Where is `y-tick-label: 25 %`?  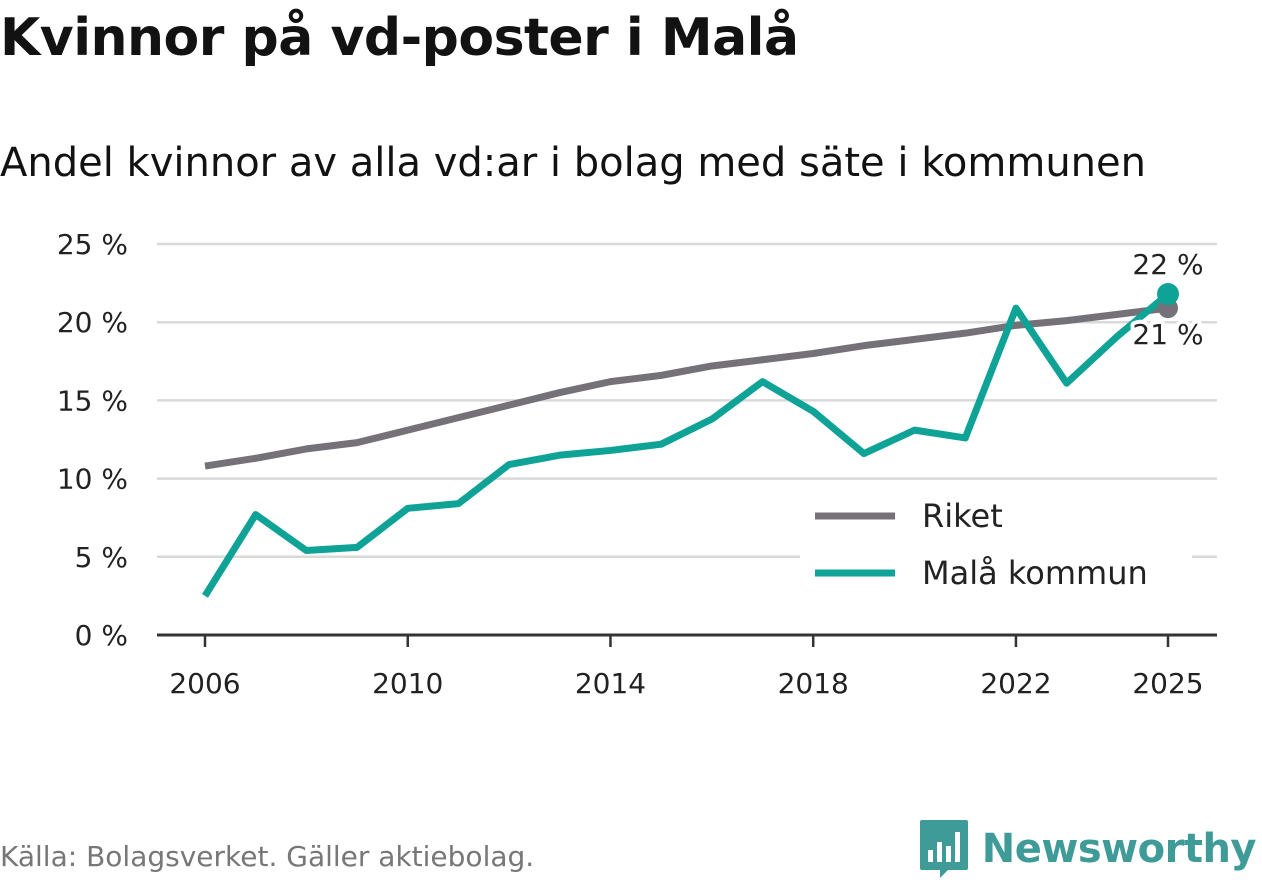 y-tick-label: 25 % is located at coordinates (92, 244).